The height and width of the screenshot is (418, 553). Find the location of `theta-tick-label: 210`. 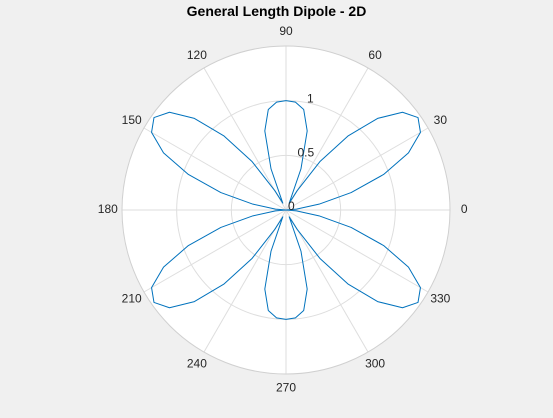

theta-tick-label: 210 is located at coordinates (132, 298).